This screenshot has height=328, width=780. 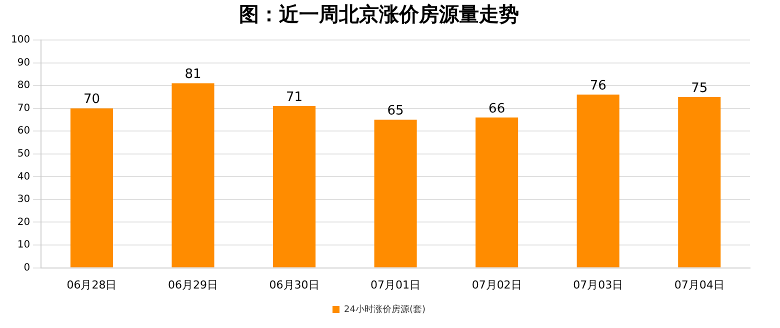 I want to click on x-tick-label: 06月28日, so click(x=91, y=285).